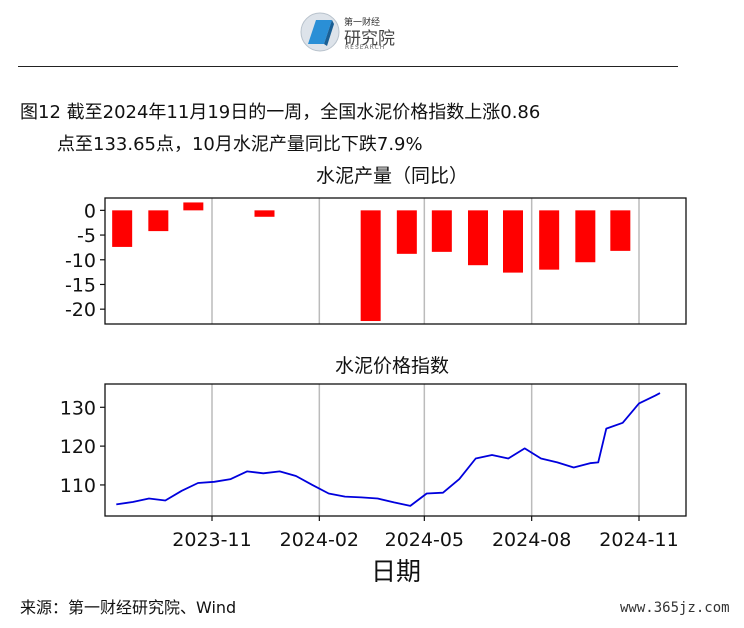  Describe the element at coordinates (319, 540) in the screenshot. I see `x-tick-label: 2024-02` at that location.